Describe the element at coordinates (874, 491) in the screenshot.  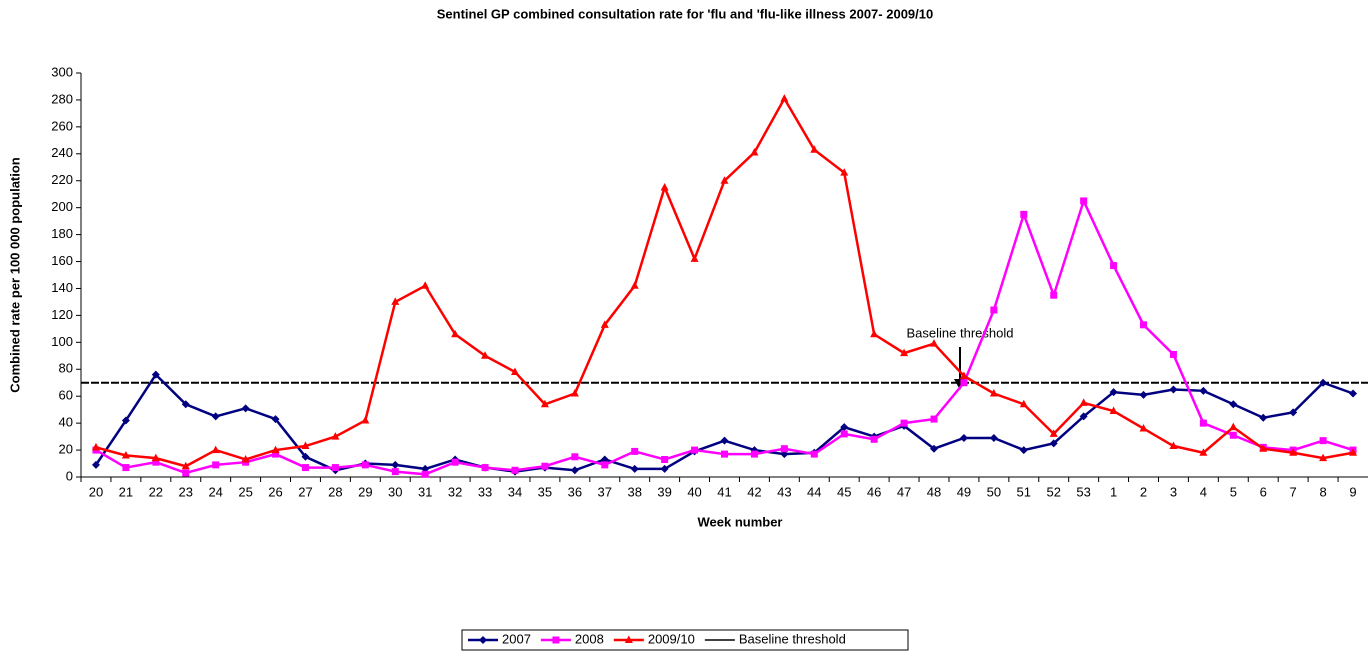
I see `x-tick-label: 46` at that location.